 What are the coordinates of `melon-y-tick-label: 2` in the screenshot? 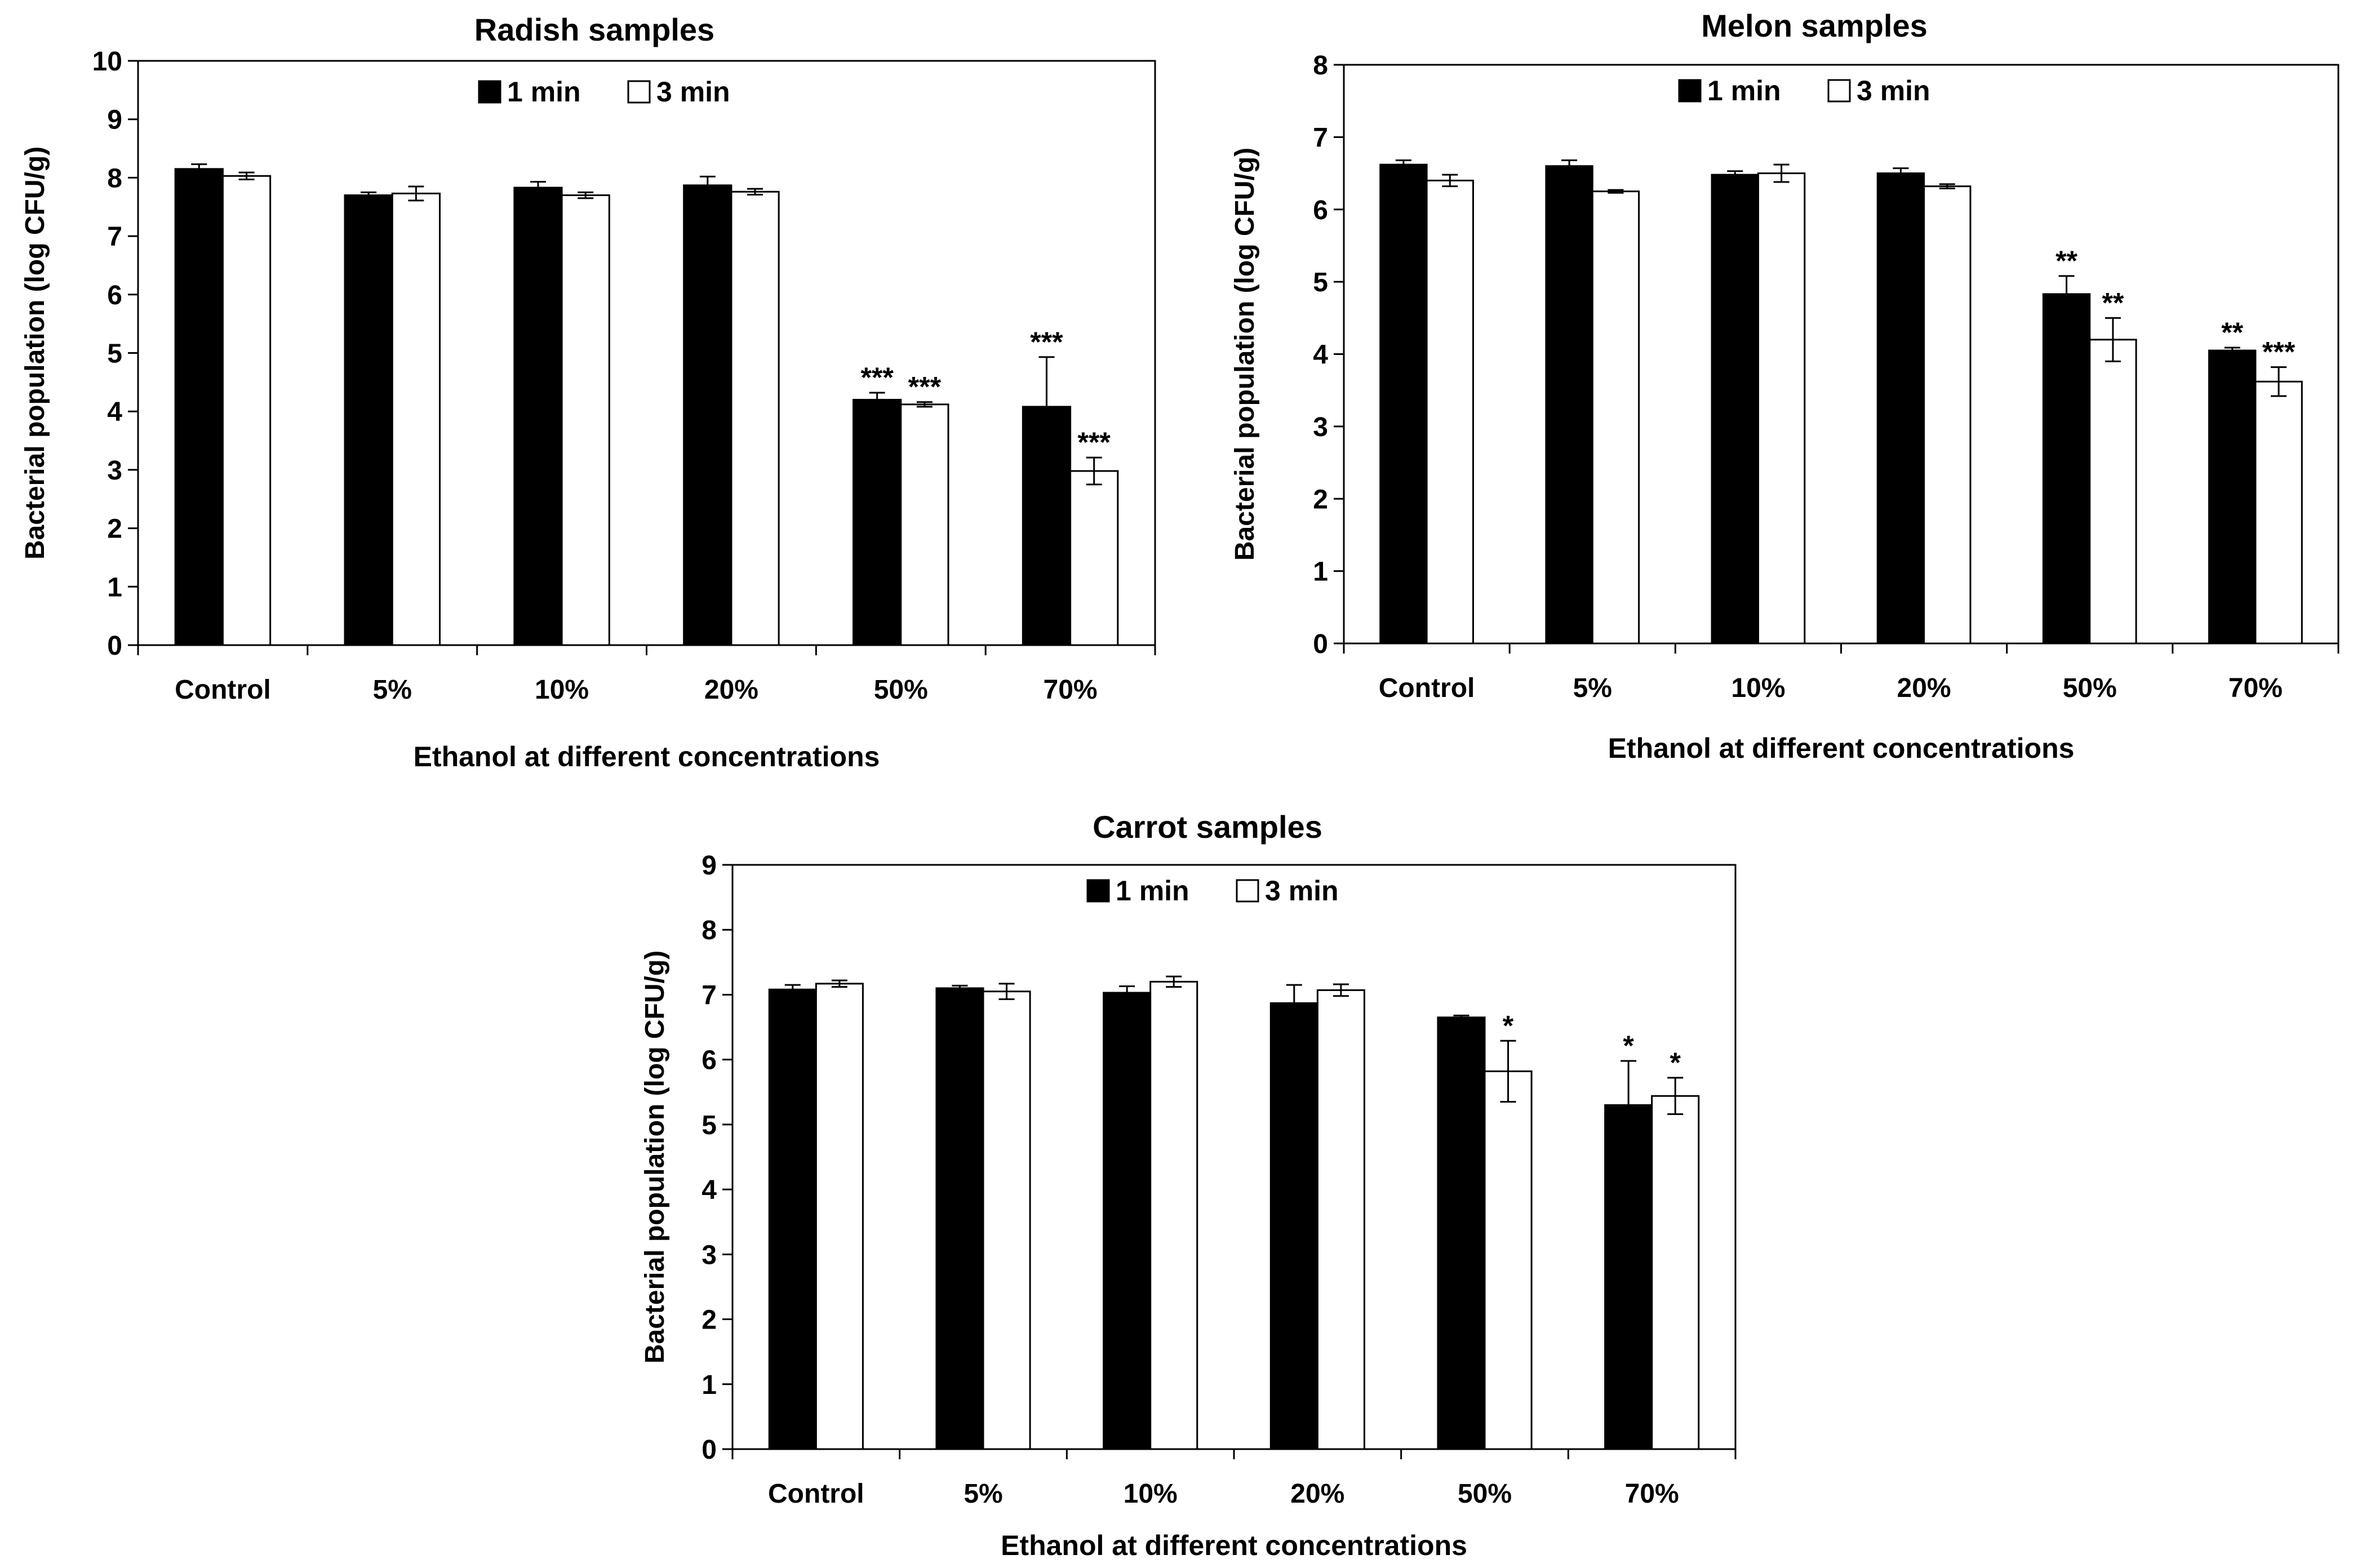 It's located at (1320, 499).